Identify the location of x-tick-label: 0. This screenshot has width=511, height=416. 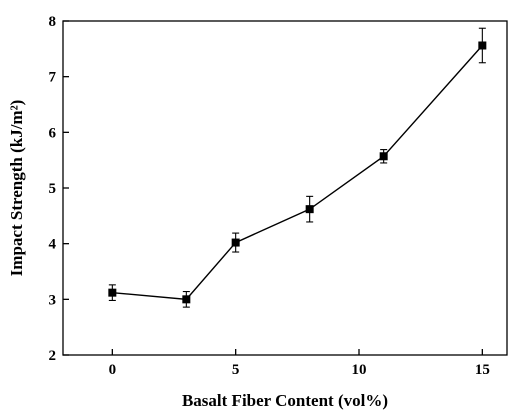
(113, 370).